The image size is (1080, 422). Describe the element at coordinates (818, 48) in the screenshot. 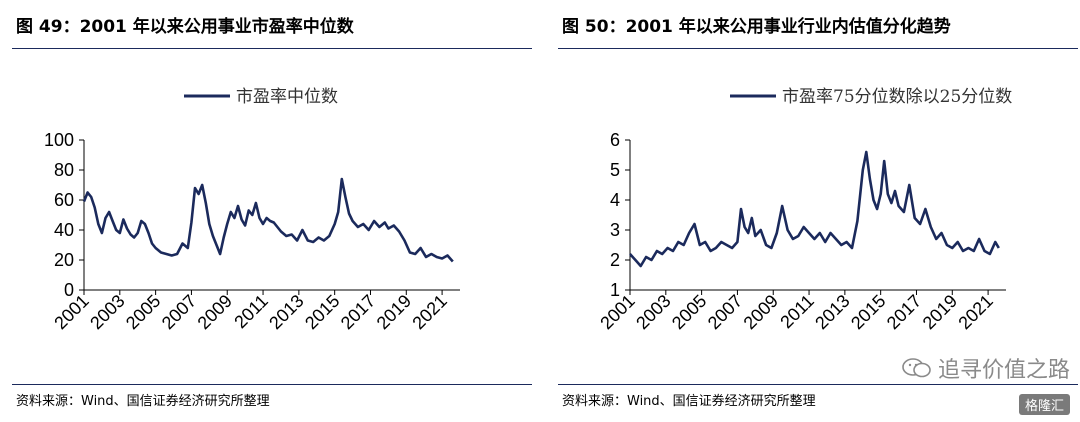

I see `right-title-rule` at that location.